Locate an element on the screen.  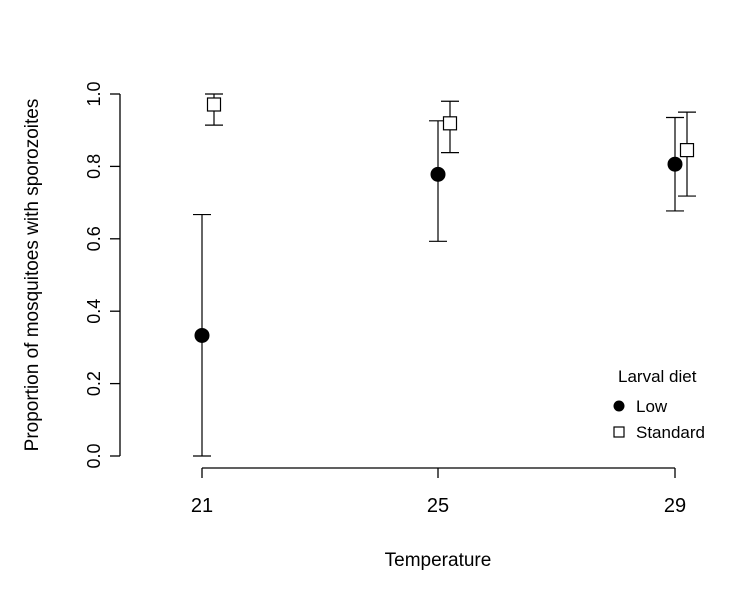
y-tick-label: 0.6 is located at coordinates (94, 238).